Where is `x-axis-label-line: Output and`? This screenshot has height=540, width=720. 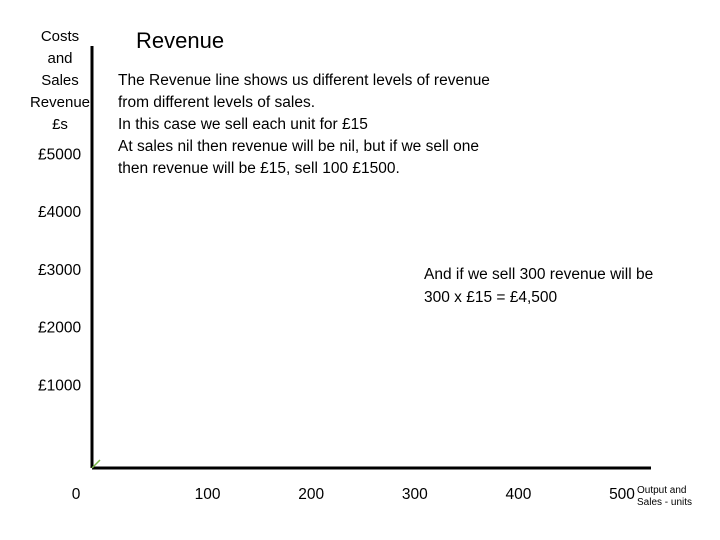 x-axis-label-line: Output and is located at coordinates (662, 490).